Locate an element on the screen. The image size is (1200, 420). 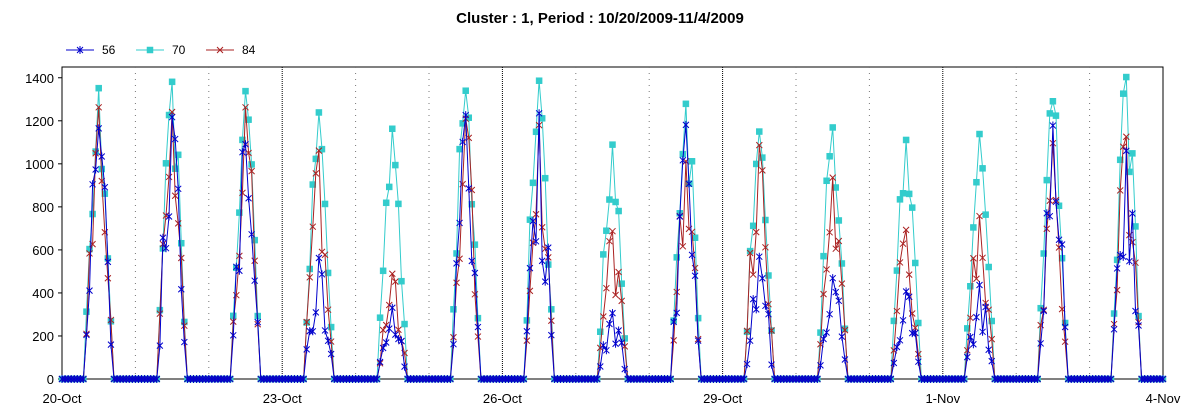
y-tick-label: 1400 is located at coordinates (39, 78).